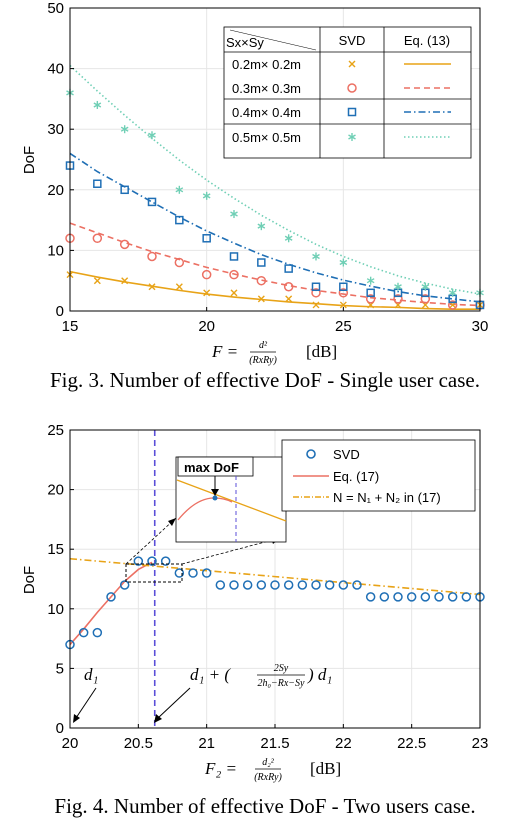  What do you see at coordinates (274, 743) in the screenshot?
I see `f4-xtick-label: 21.5` at bounding box center [274, 743].